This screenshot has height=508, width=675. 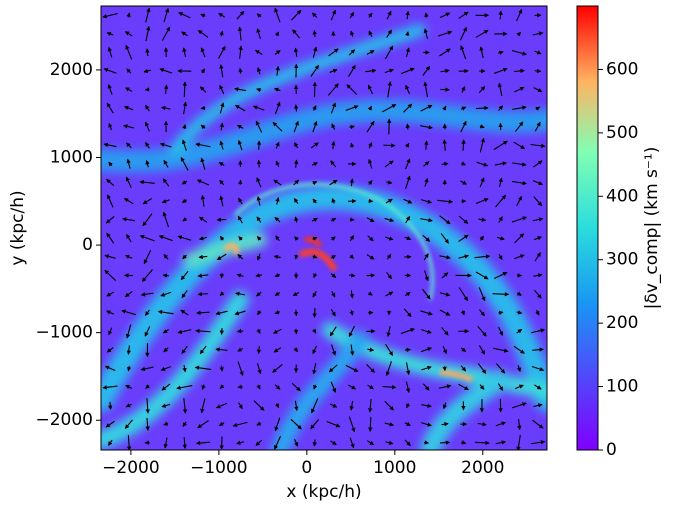 What do you see at coordinates (64, 333) in the screenshot?
I see `y-tick-label: −1000` at bounding box center [64, 333].